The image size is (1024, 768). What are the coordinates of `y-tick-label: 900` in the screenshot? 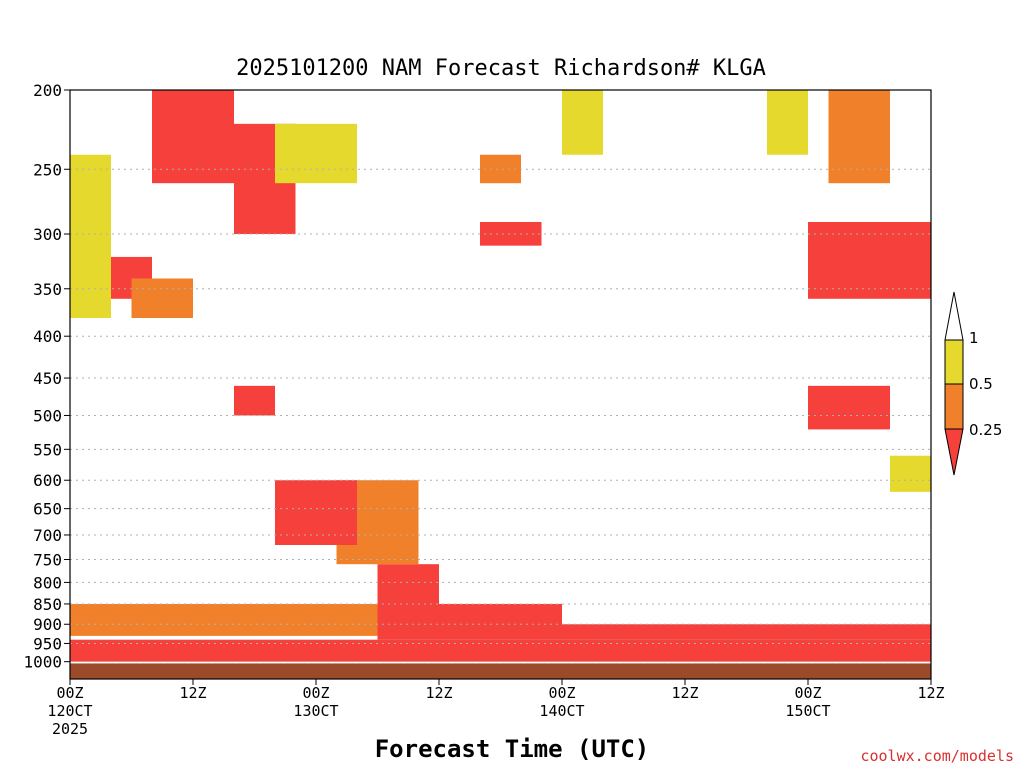 It's located at (47, 624).